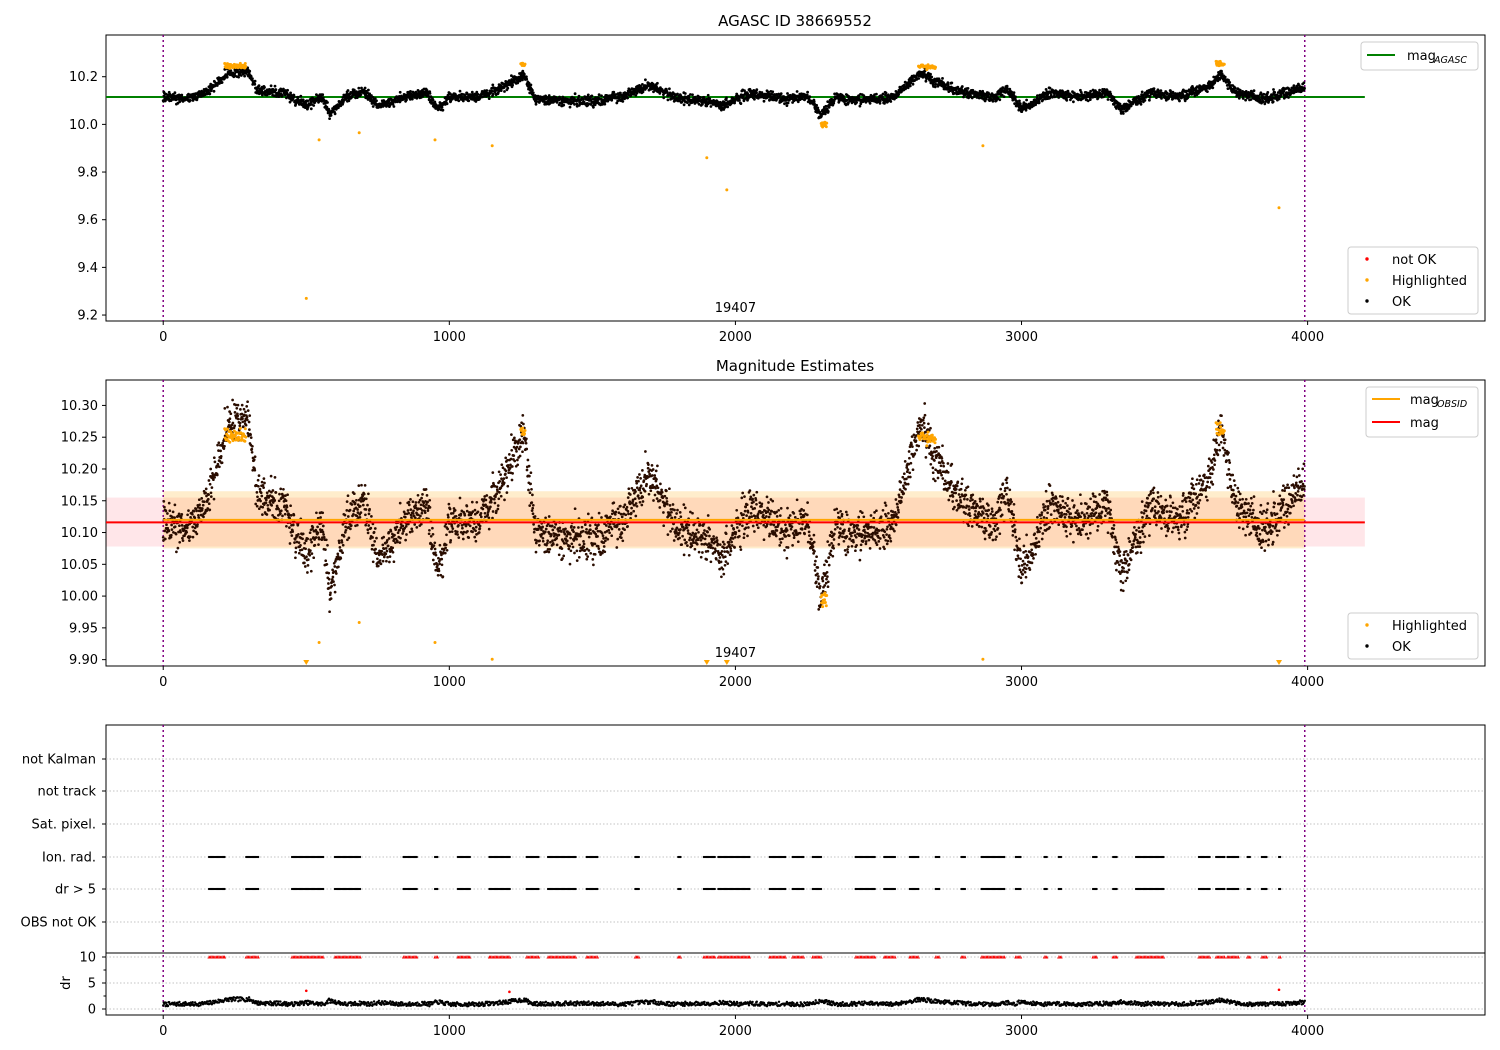 The image size is (1500, 1050). What do you see at coordinates (1450, 60) in the screenshot?
I see `legend-mag-agasc-subscript: AGASC` at bounding box center [1450, 60].